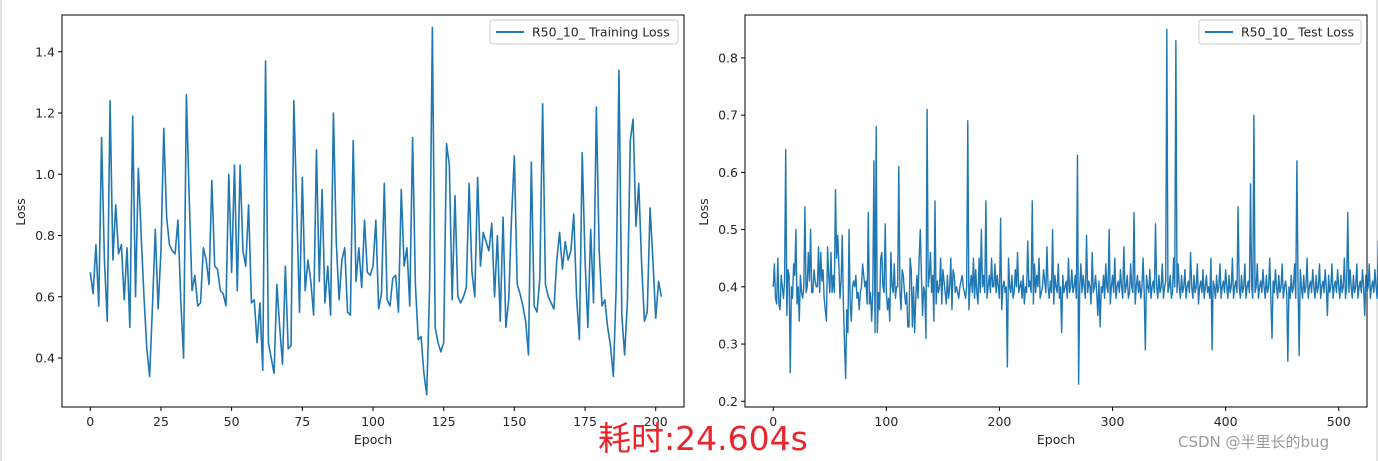  Describe the element at coordinates (728, 344) in the screenshot. I see `test-y-tick-label: 0.3` at that location.